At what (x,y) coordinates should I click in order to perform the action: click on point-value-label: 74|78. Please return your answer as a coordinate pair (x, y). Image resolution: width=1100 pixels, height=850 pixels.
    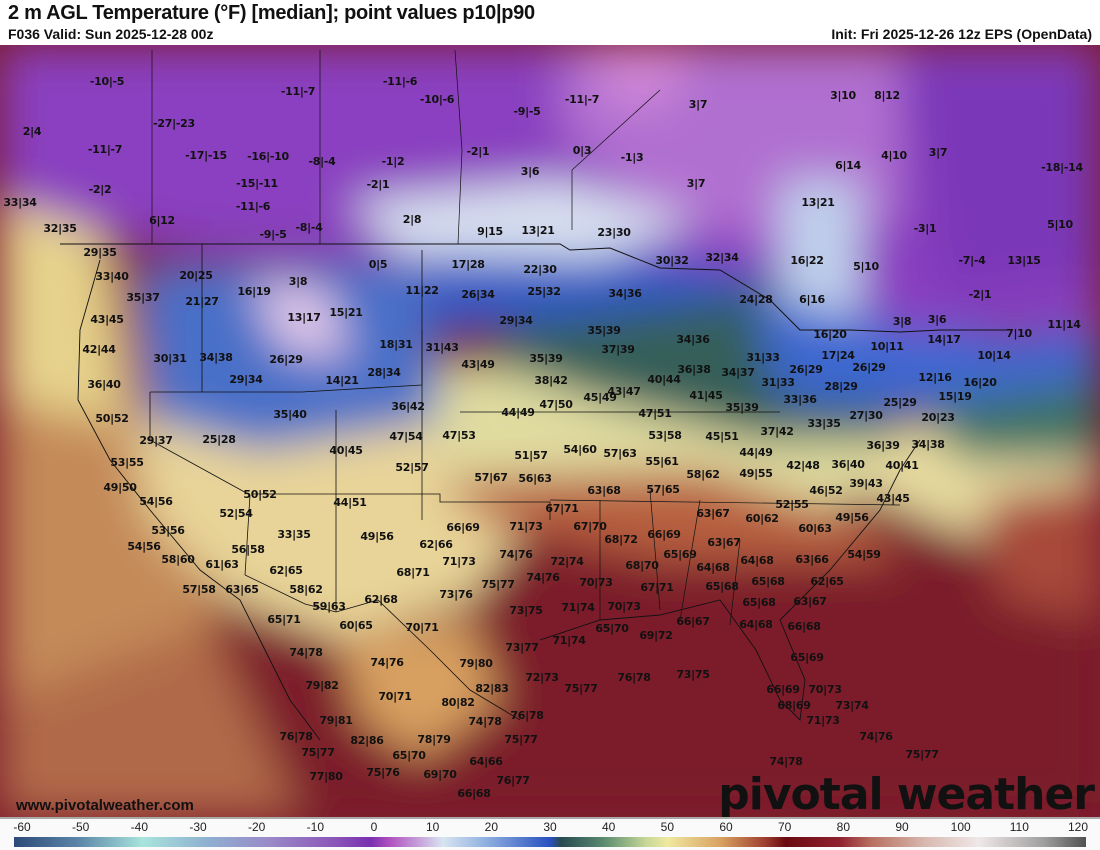
    Looking at the image, I should click on (786, 761).